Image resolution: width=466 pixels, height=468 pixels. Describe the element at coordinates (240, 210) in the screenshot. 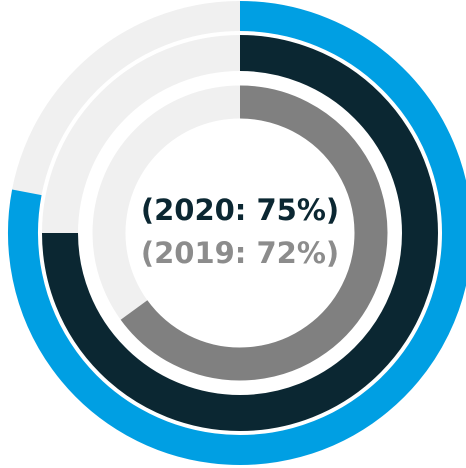

I see `center-label: (2020: 75%)` at that location.